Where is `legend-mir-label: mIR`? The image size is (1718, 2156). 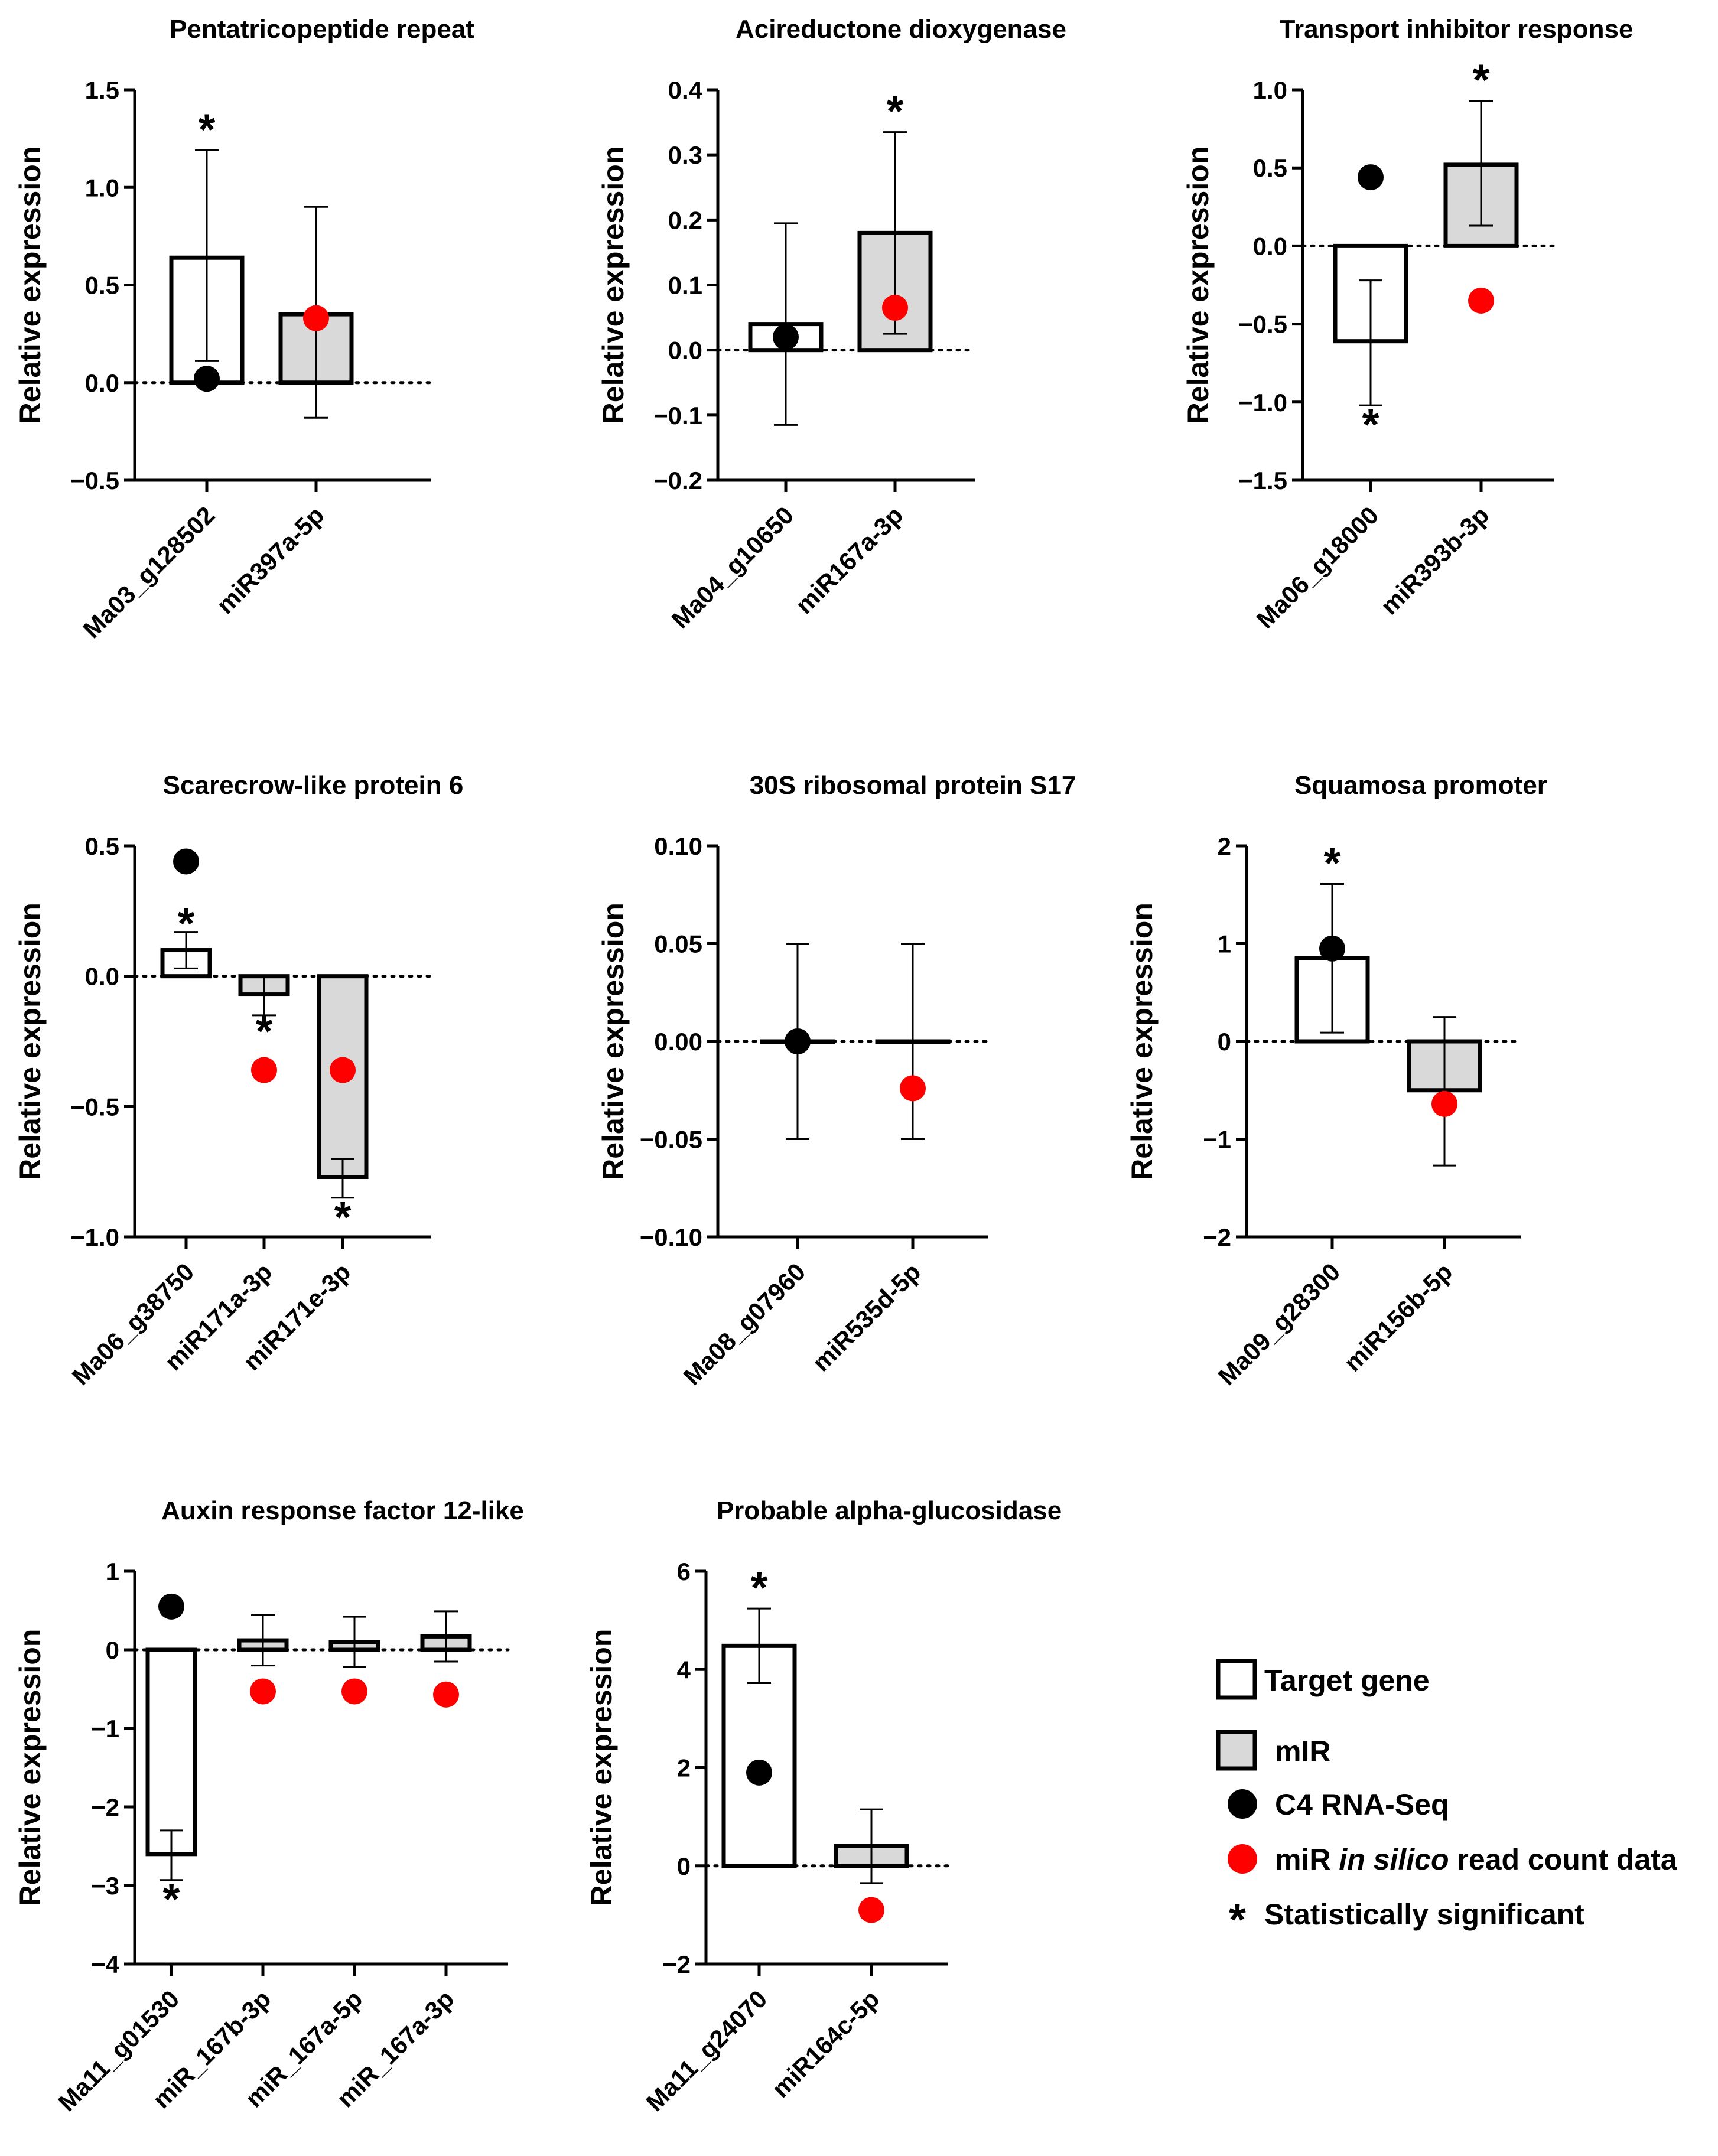 legend-mir-label: mIR is located at coordinates (1302, 1751).